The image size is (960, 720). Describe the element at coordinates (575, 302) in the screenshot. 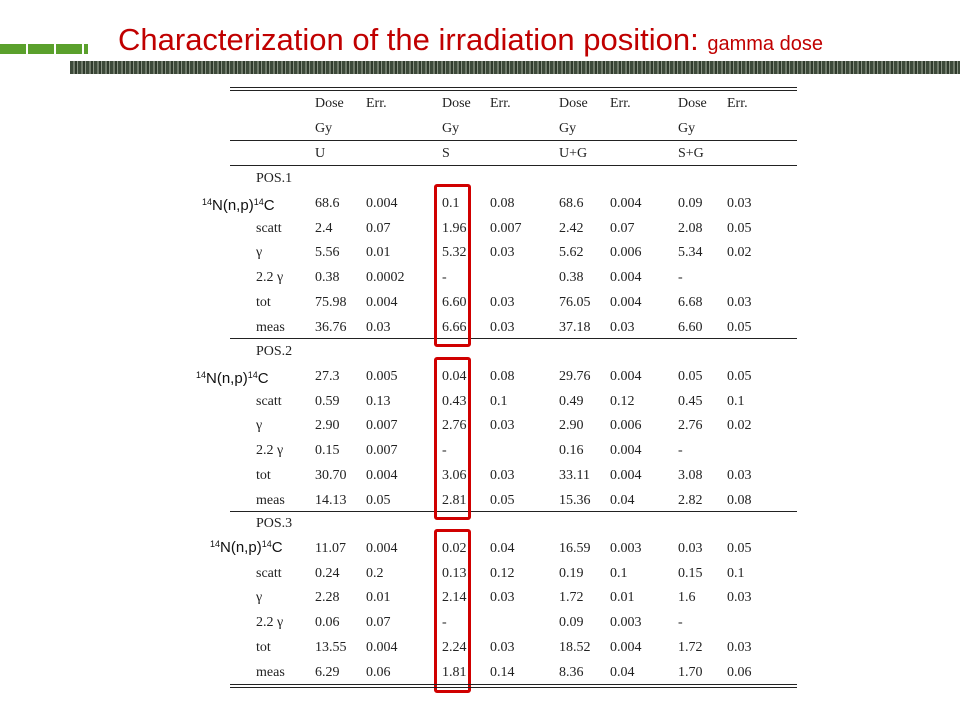

I see `table-cell: 76.05` at that location.